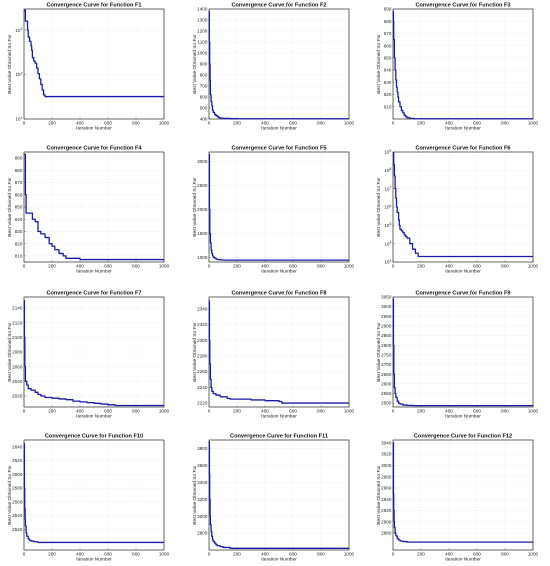 The width and height of the screenshot is (550, 566). I want to click on y-tick-label: 3600, so click(202, 465).